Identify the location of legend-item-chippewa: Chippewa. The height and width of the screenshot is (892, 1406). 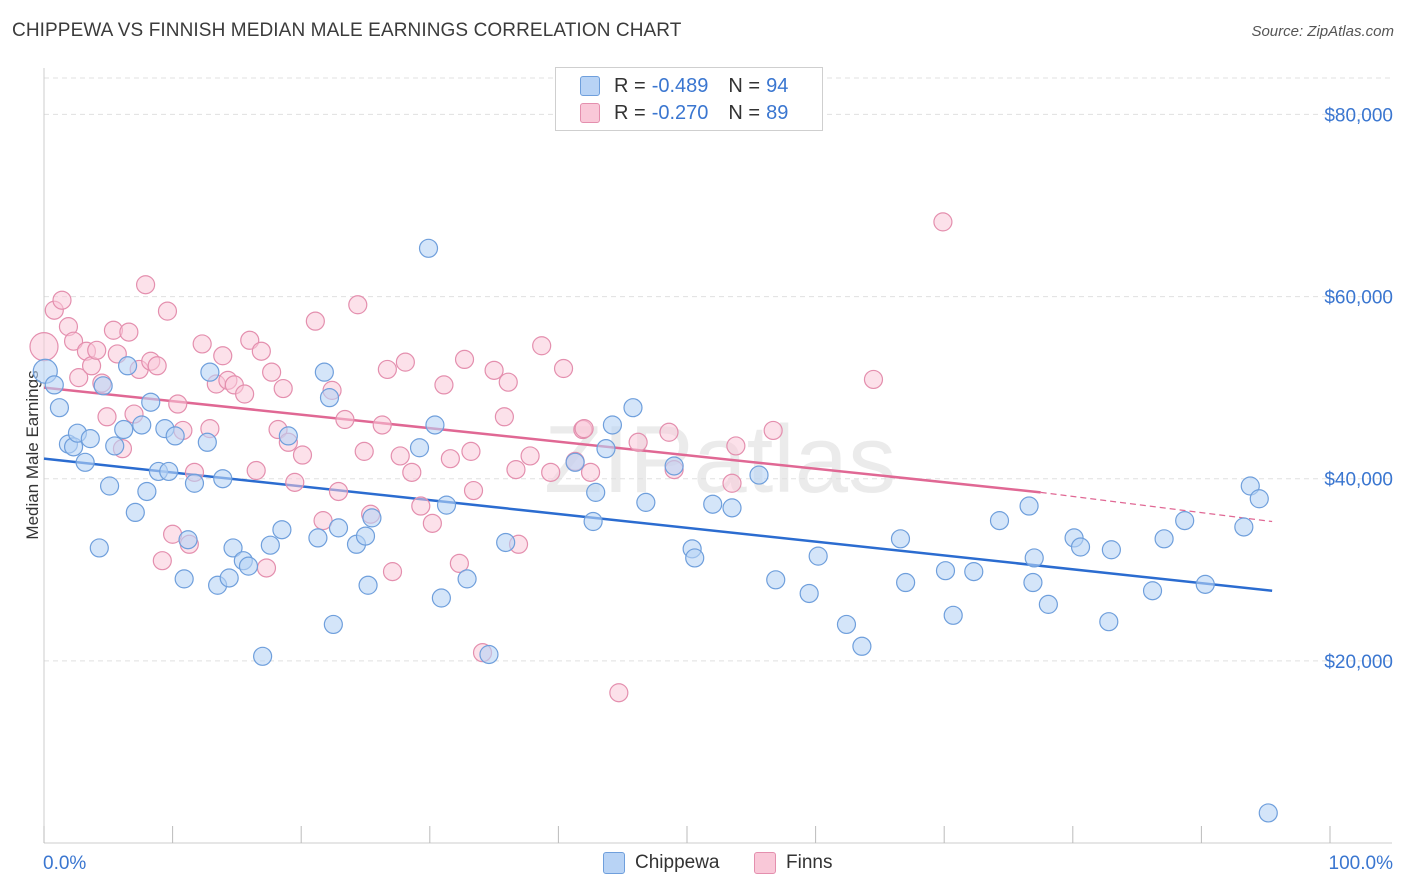
(661, 863).